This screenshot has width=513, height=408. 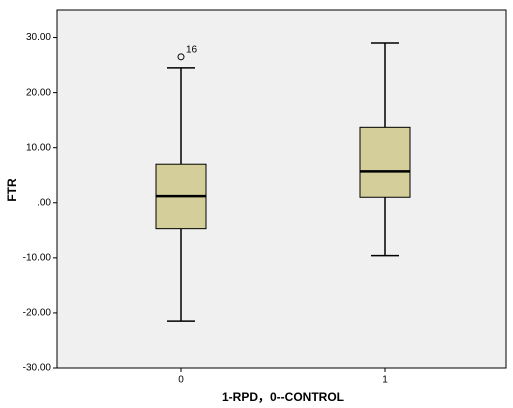 What do you see at coordinates (385, 380) in the screenshot?
I see `x-tick-label: 1` at bounding box center [385, 380].